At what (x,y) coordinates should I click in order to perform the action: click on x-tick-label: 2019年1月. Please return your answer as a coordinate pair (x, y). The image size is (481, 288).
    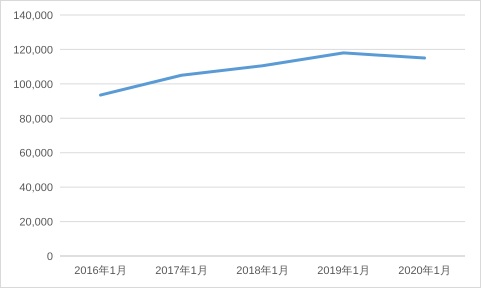
    Looking at the image, I should click on (343, 271).